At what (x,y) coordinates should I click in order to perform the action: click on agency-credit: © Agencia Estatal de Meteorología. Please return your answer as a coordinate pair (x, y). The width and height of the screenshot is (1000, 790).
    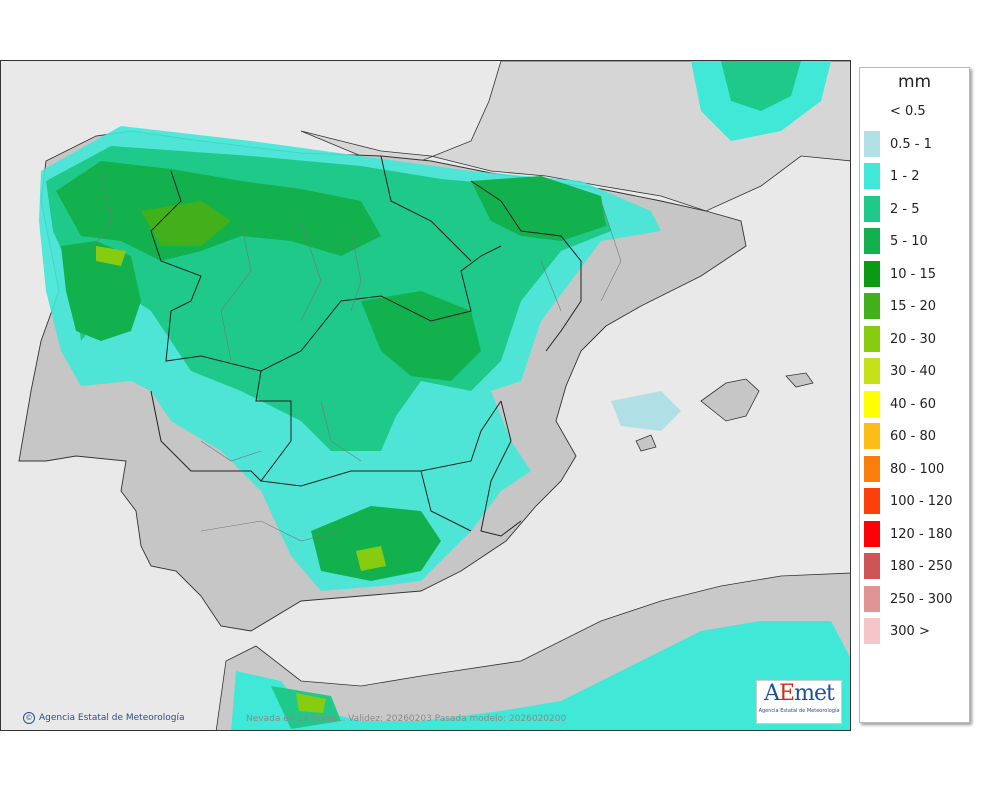
    Looking at the image, I should click on (104, 718).